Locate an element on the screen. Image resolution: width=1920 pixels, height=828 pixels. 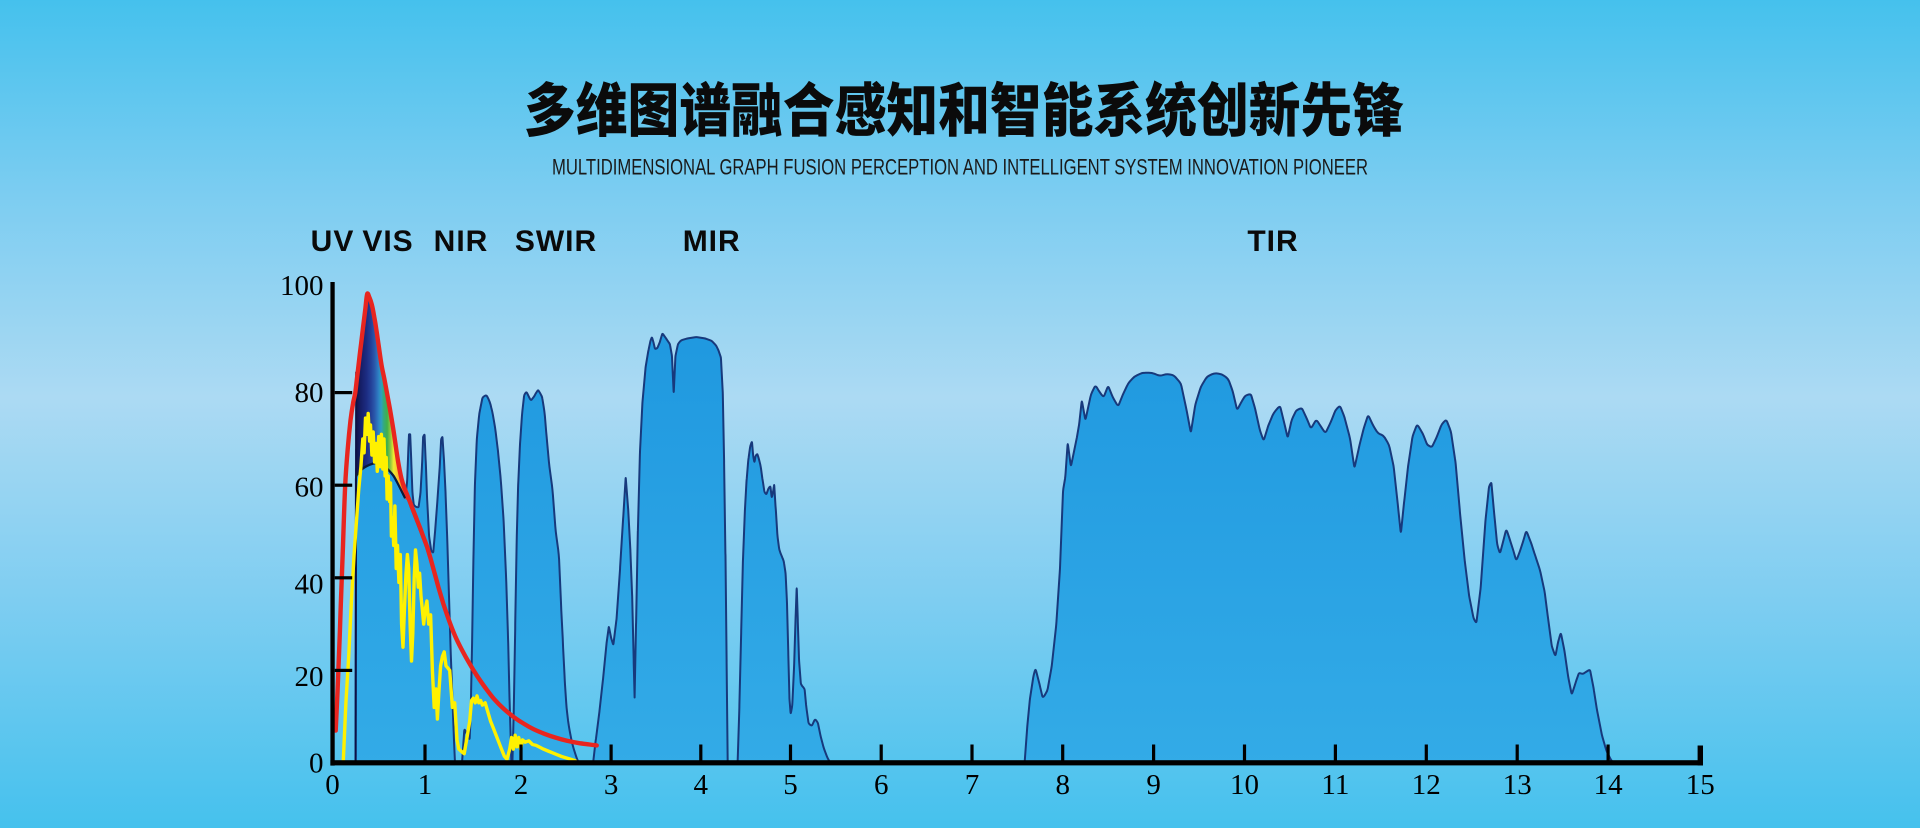
svg-text: 20 is located at coordinates (309, 677).